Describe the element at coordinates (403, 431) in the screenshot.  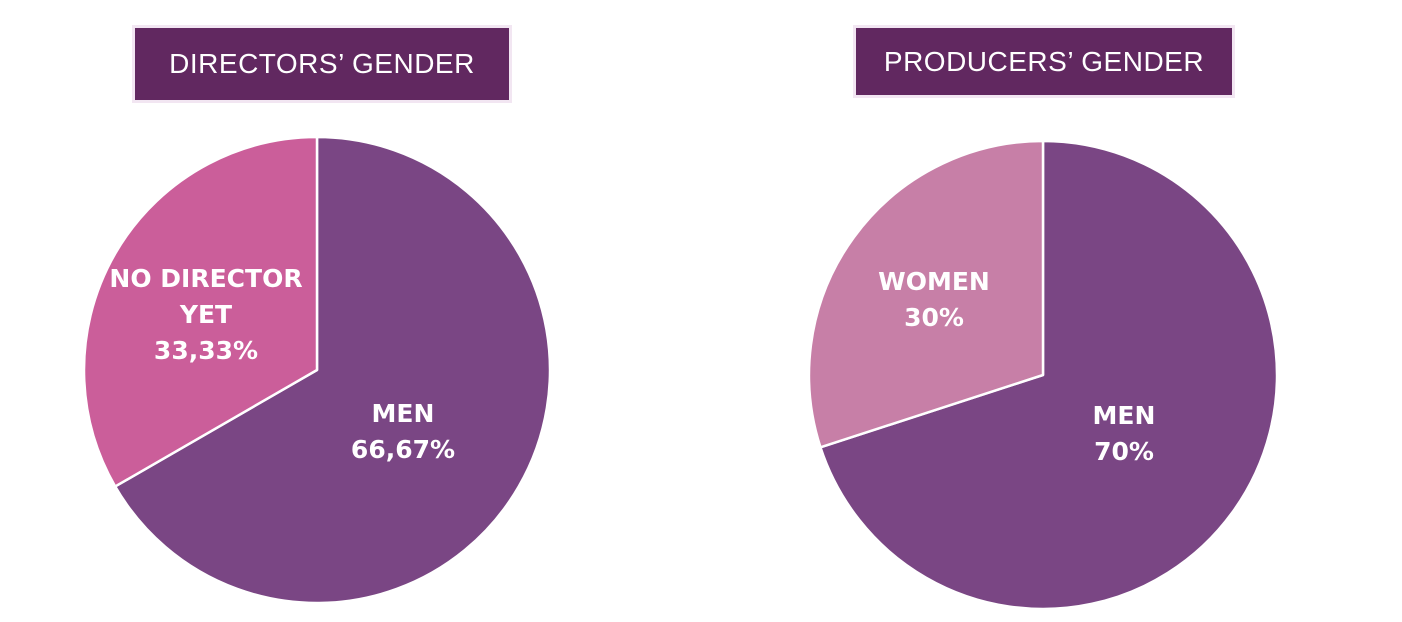
I see `slice-label: MEN 66,67%` at that location.